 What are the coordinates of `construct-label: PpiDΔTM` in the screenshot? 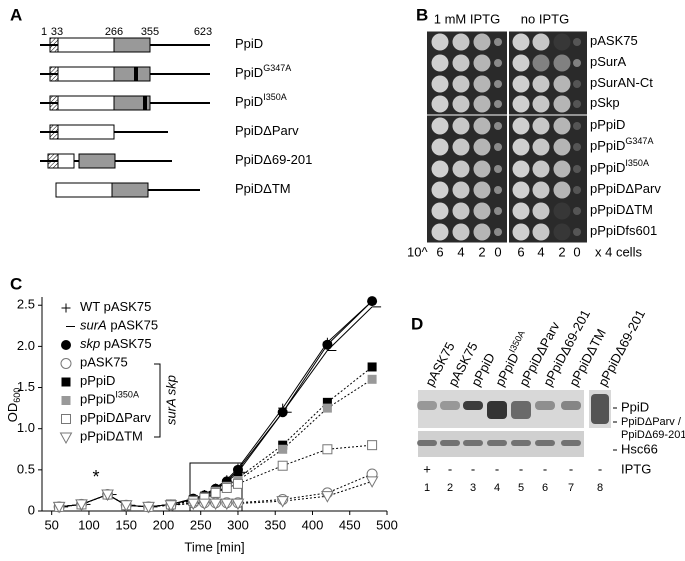 It's located at (263, 188).